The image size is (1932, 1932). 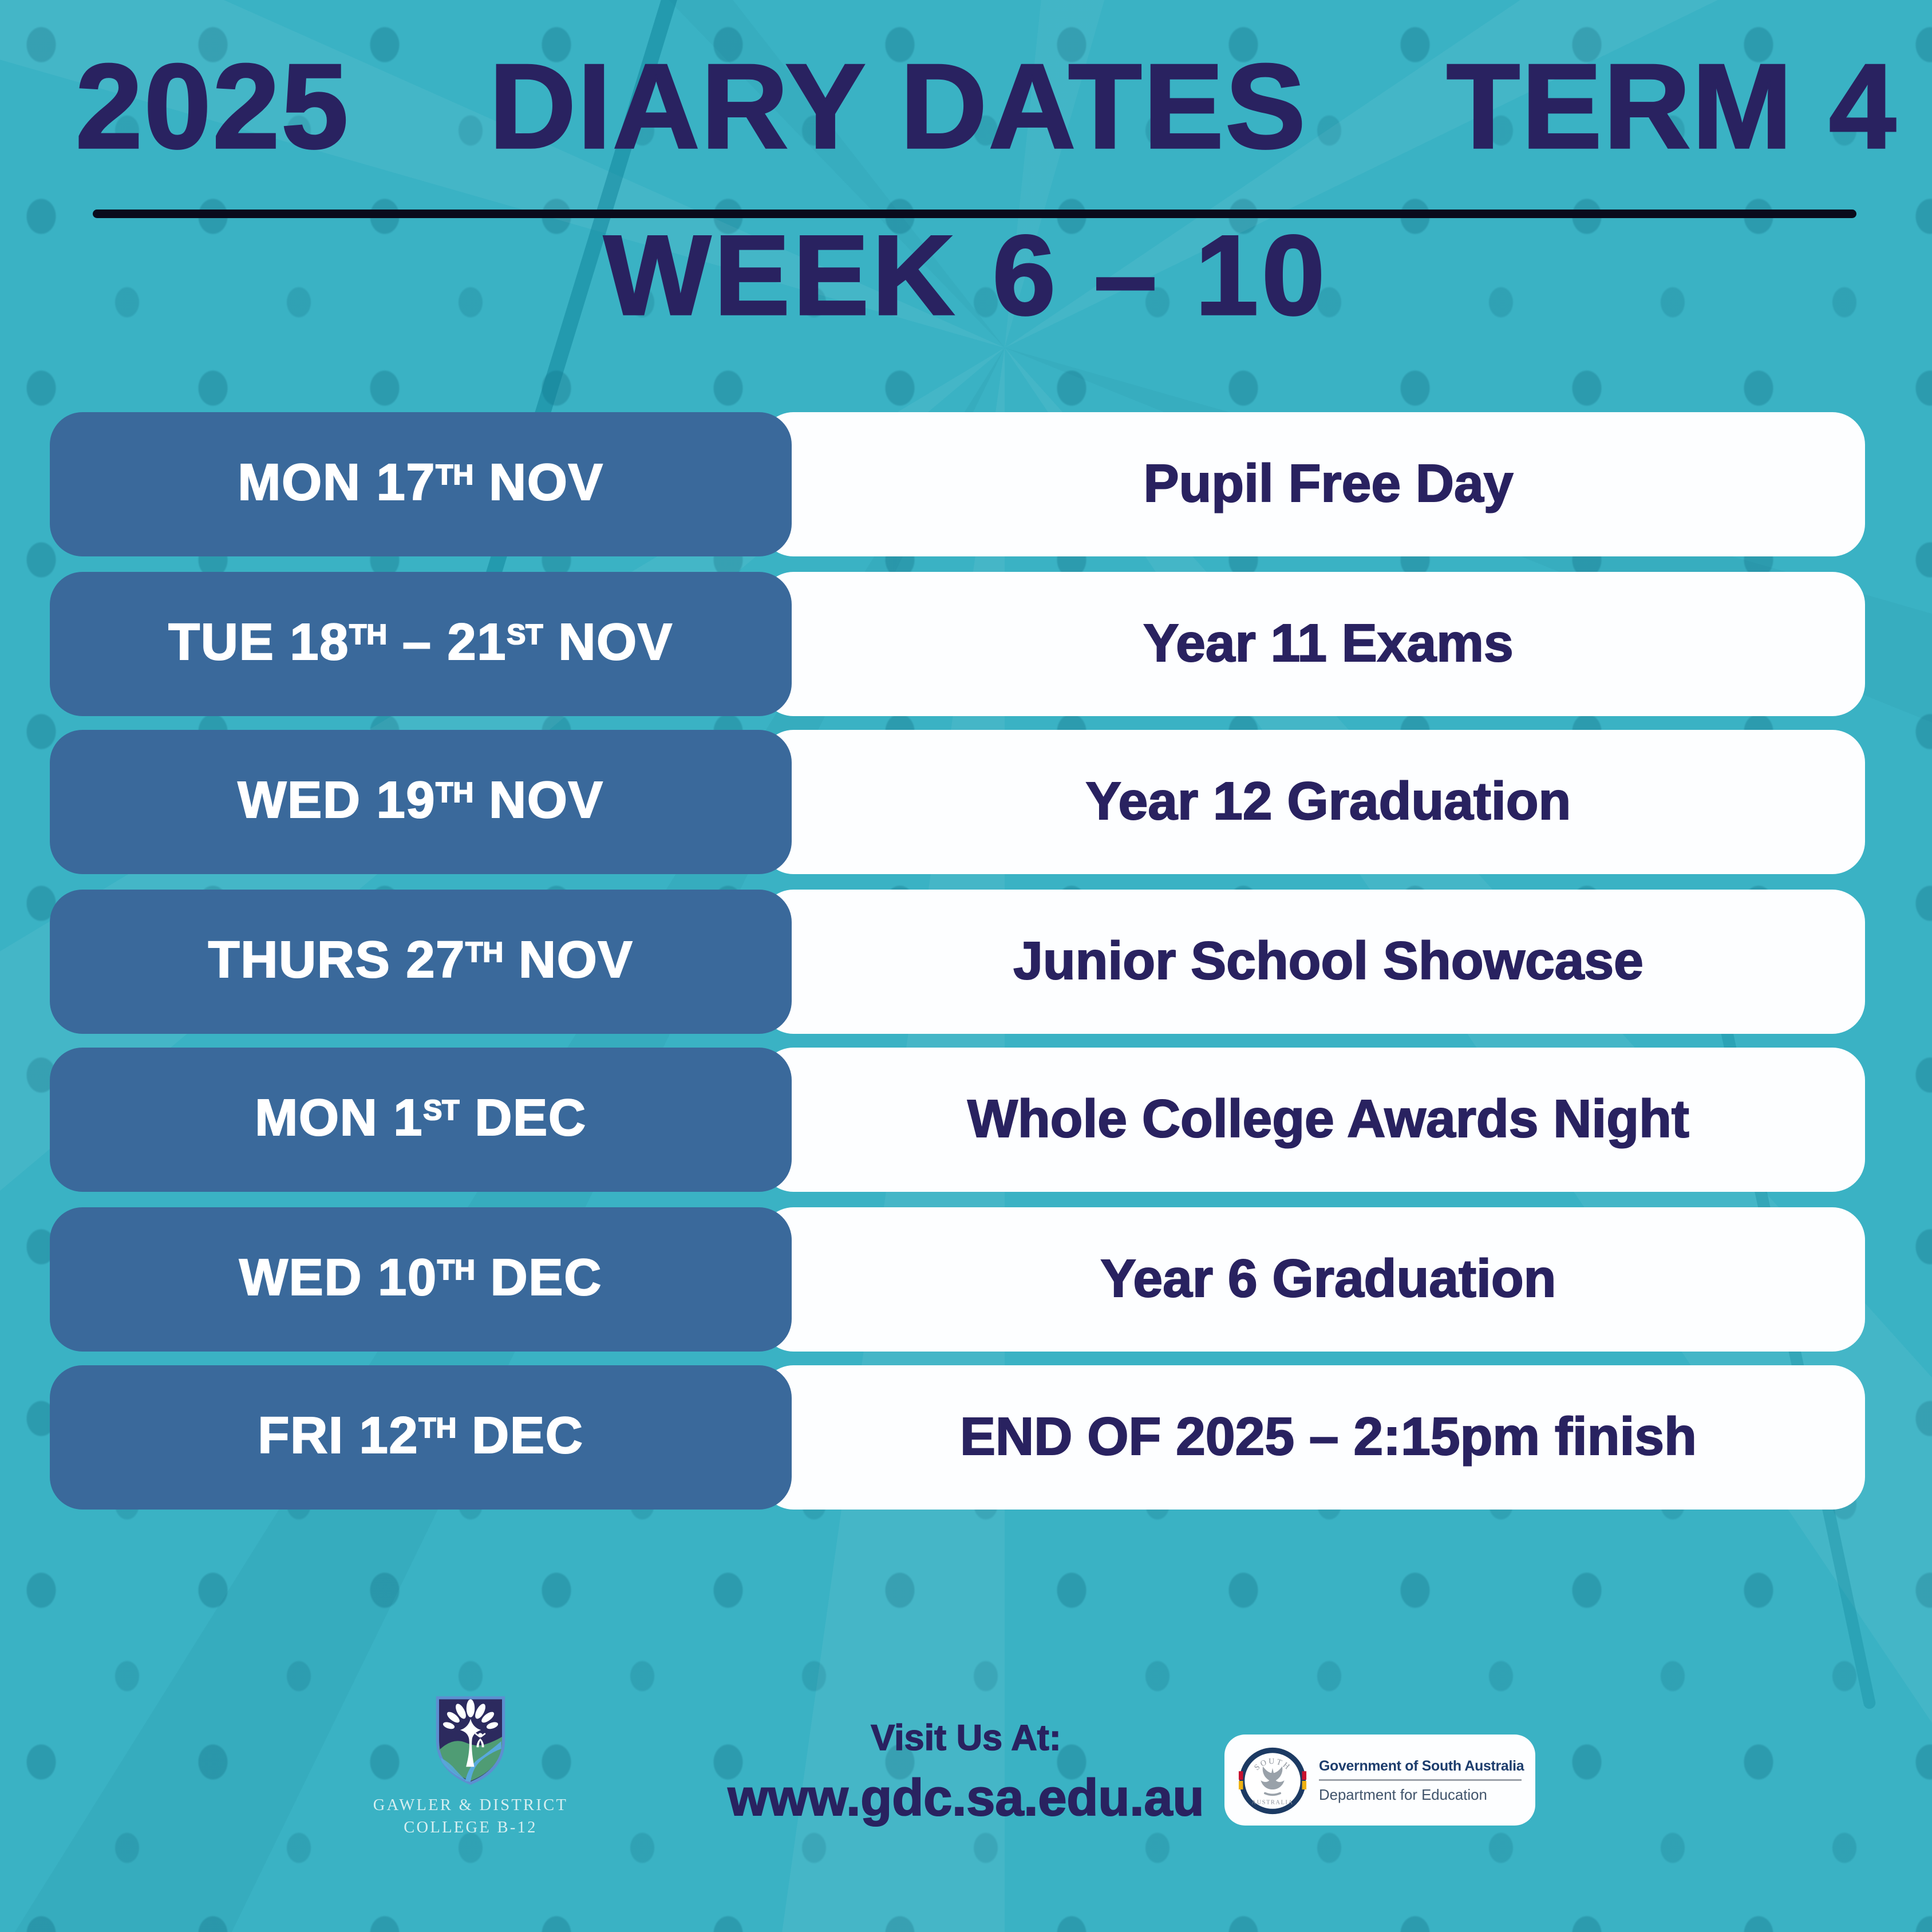 What do you see at coordinates (897, 106) in the screenshot?
I see `title-main: DIARY DATES` at bounding box center [897, 106].